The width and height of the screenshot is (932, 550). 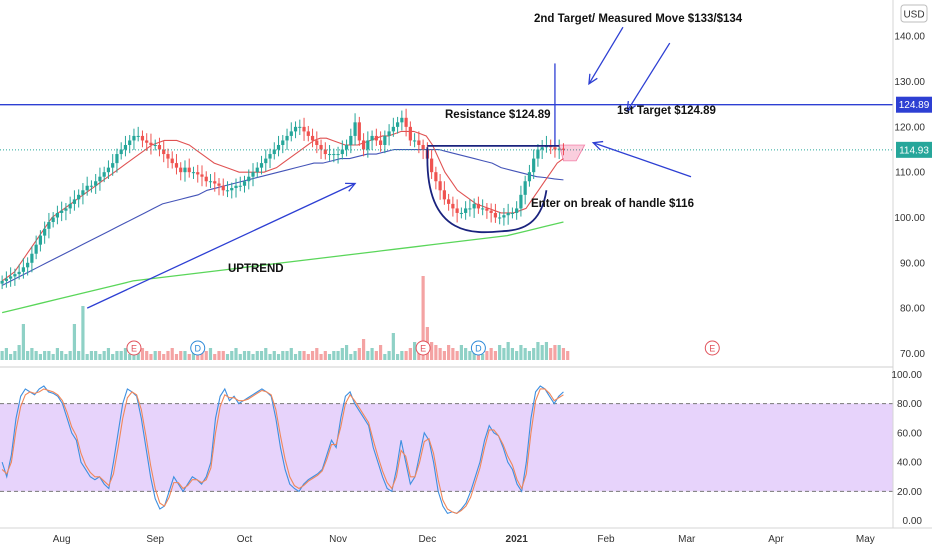 What do you see at coordinates (909, 433) in the screenshot?
I see `oscillator-tick-label: 60.00` at bounding box center [909, 433].